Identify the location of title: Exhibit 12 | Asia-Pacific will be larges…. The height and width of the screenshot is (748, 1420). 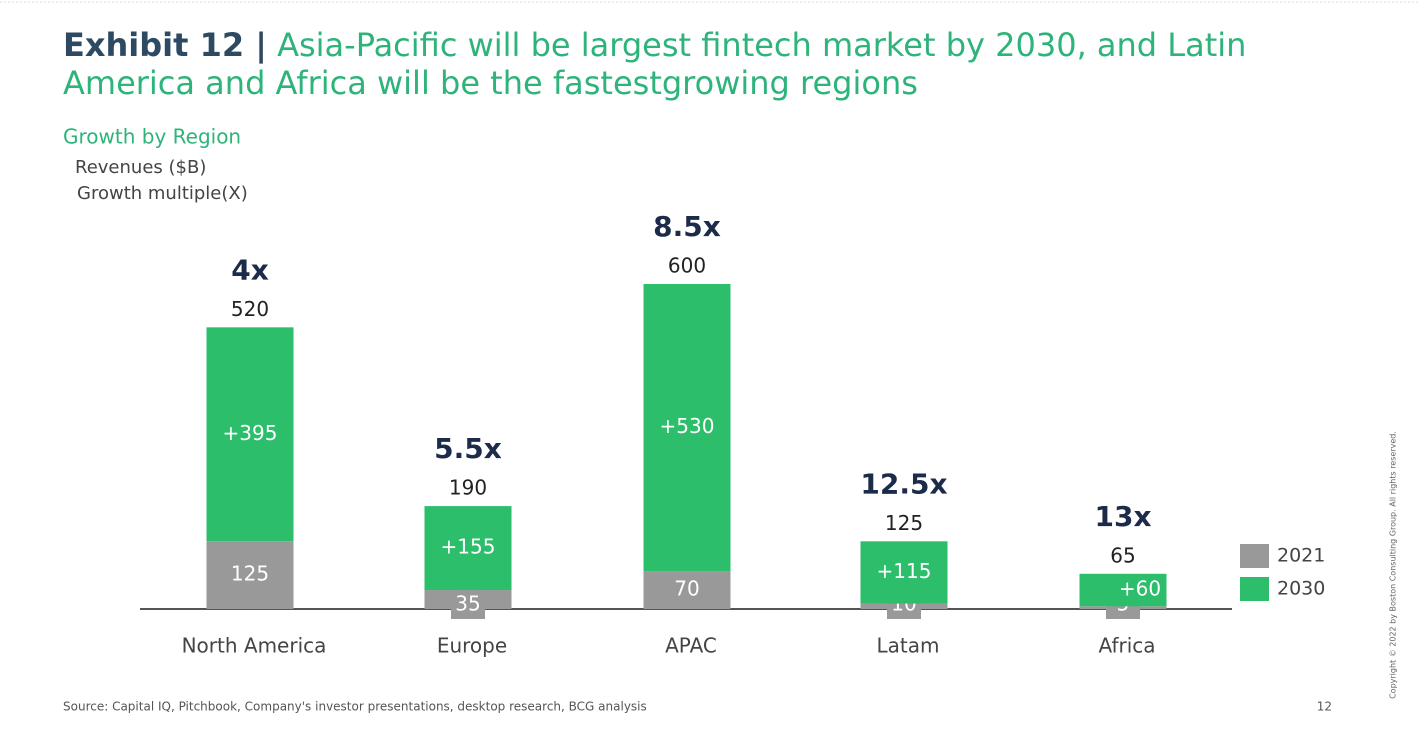
(673, 64).